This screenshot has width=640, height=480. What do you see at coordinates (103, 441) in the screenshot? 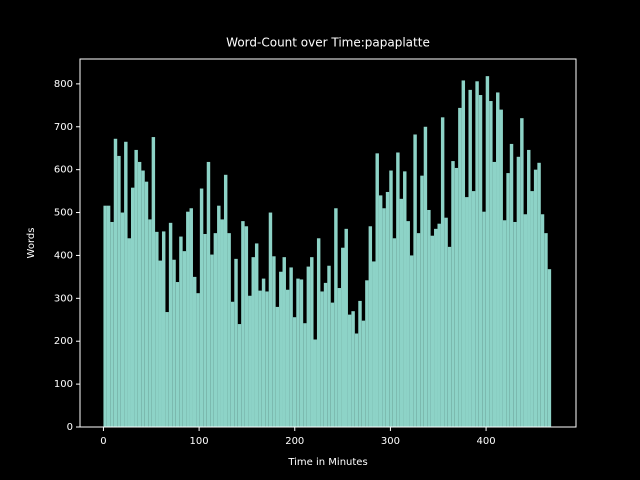
I see `x-tick-label: 0` at bounding box center [103, 441].